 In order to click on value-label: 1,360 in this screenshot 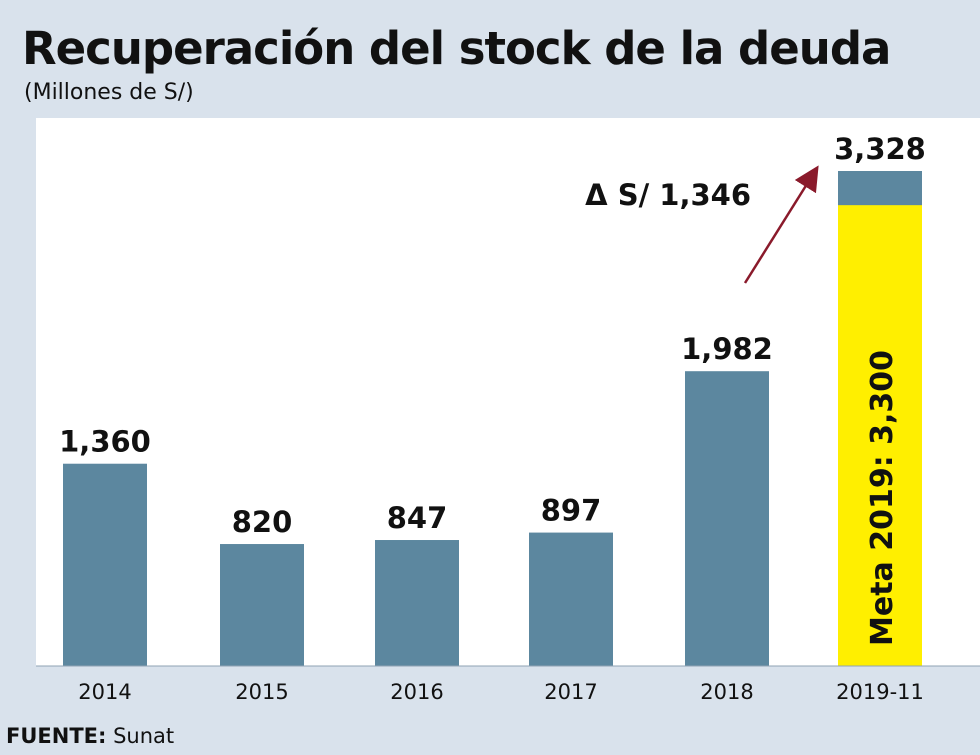, I will do `click(105, 442)`.